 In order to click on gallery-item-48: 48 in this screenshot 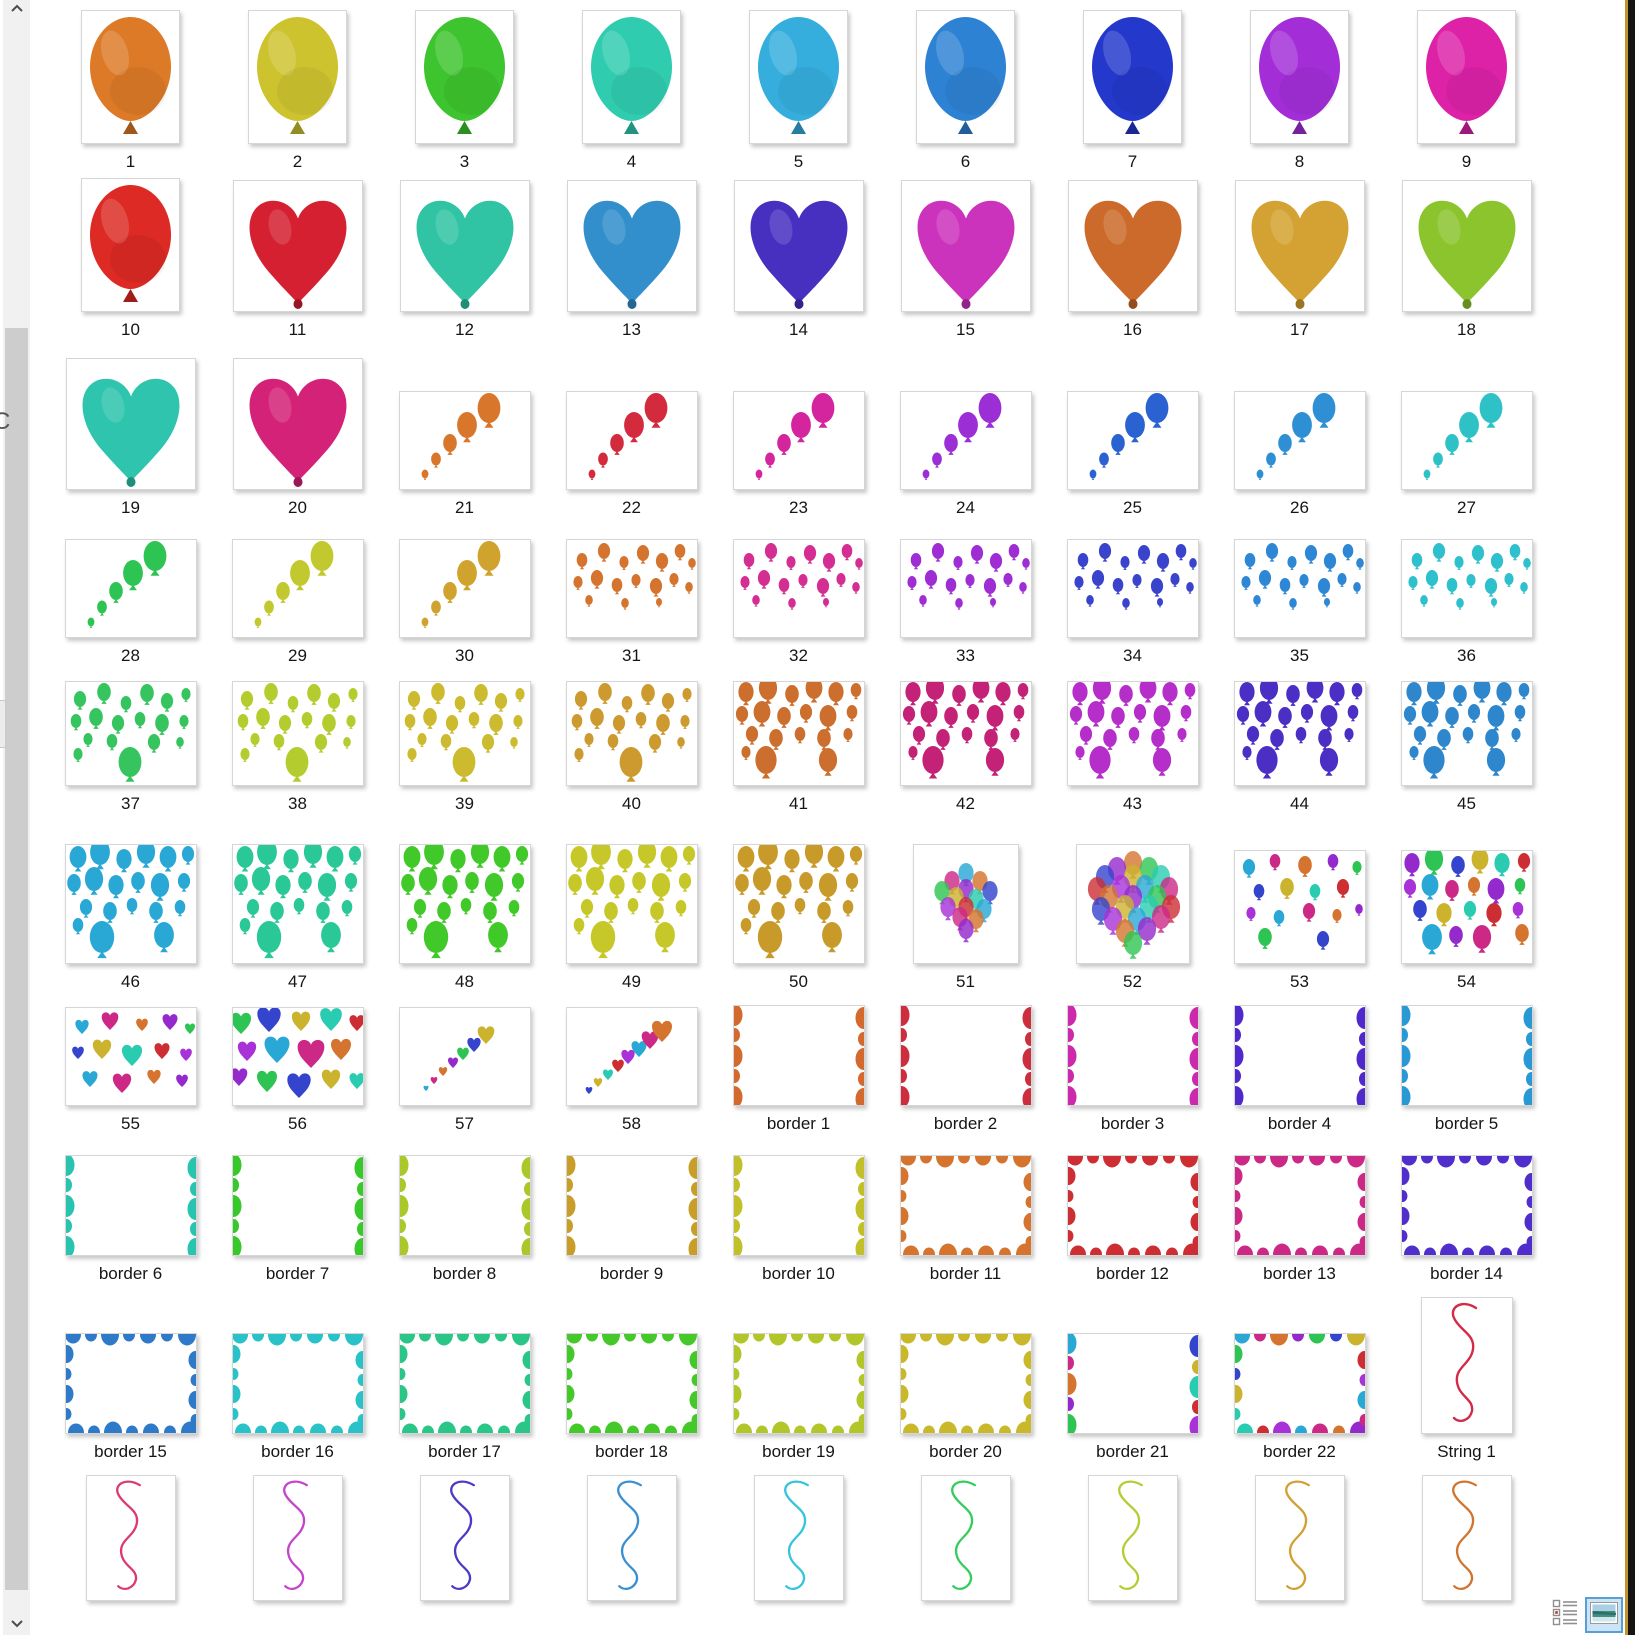, I will do `click(464, 909)`.